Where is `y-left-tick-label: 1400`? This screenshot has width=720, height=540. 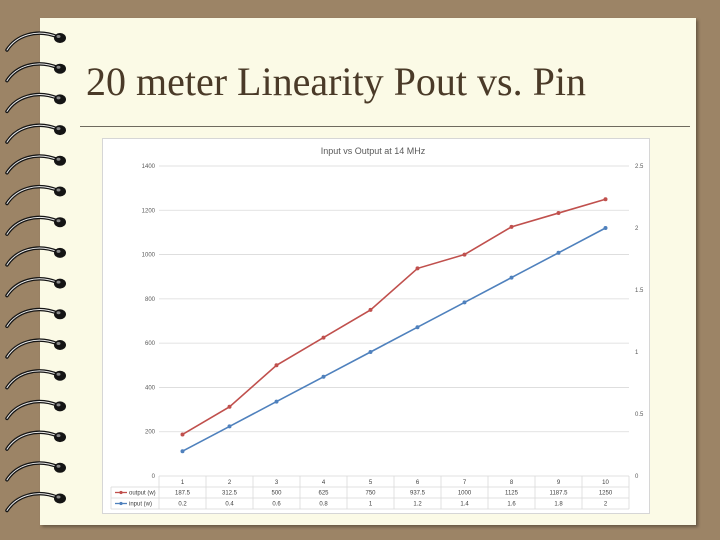 y-left-tick-label: 1400 is located at coordinates (149, 167).